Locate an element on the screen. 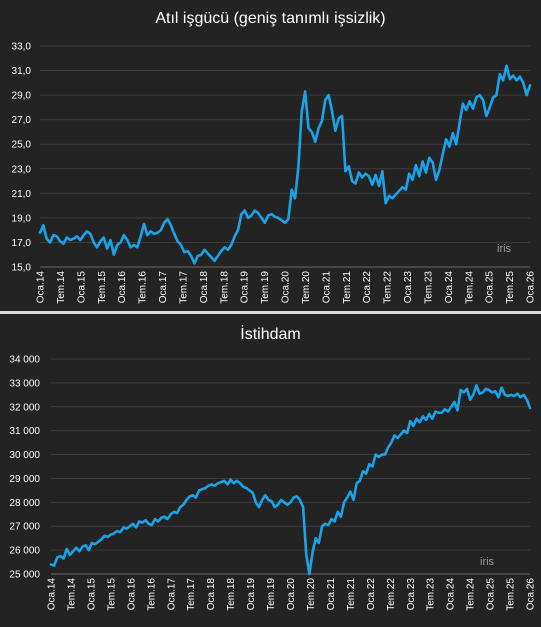  y-tick-label: 17,0 is located at coordinates (22, 243).